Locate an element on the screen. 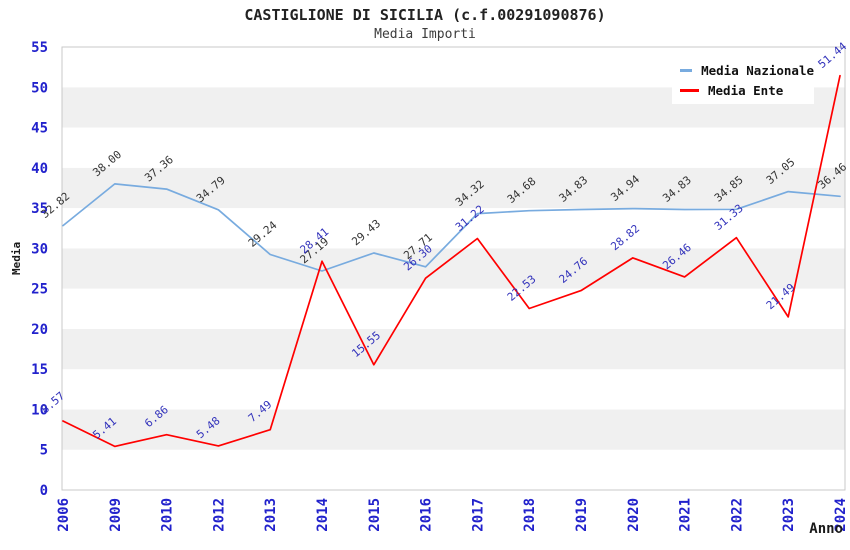  x-tick-label: 2021 is located at coordinates (686, 515).